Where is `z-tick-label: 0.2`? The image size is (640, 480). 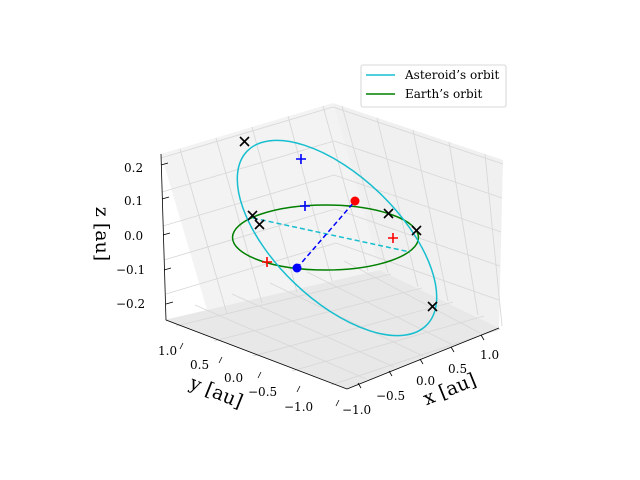 z-tick-label: 0.2 is located at coordinates (133, 168).